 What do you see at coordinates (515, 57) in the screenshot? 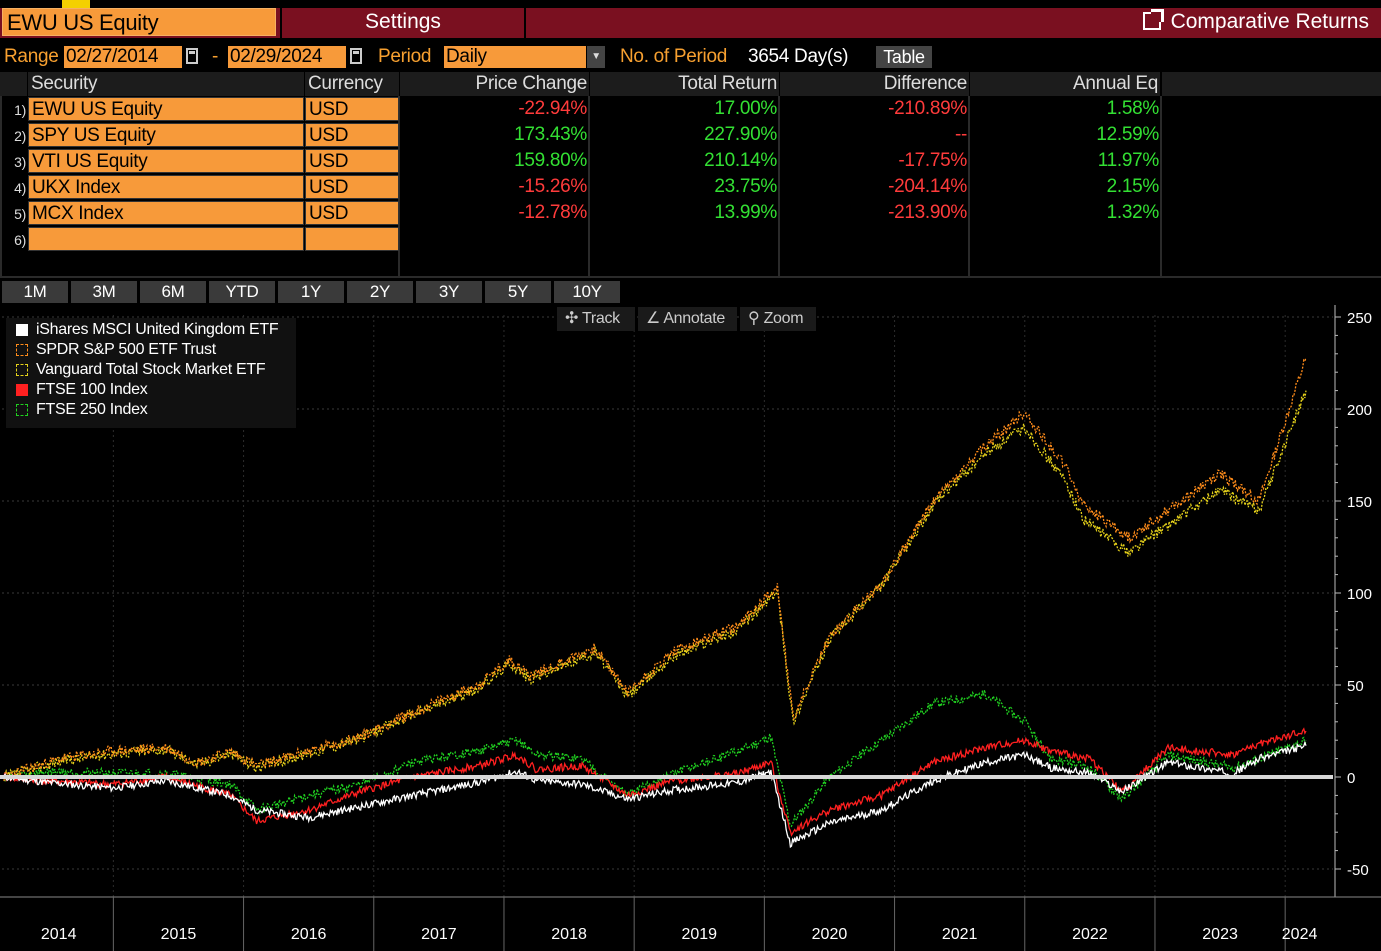
I see `period-select: Daily` at bounding box center [515, 57].